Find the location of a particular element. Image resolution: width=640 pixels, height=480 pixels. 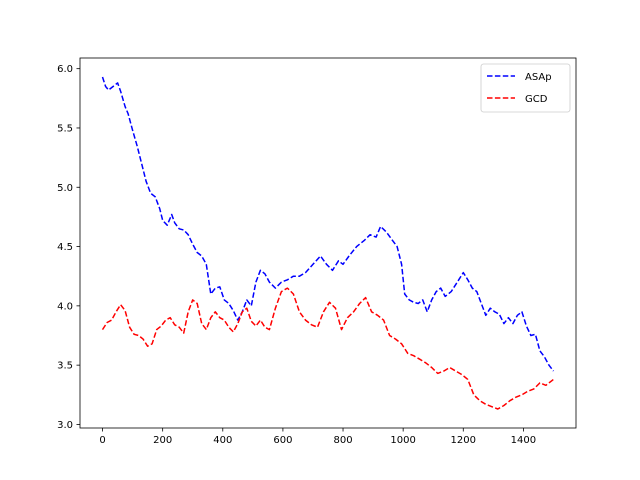

y-tick-label: 3.0 is located at coordinates (65, 425).